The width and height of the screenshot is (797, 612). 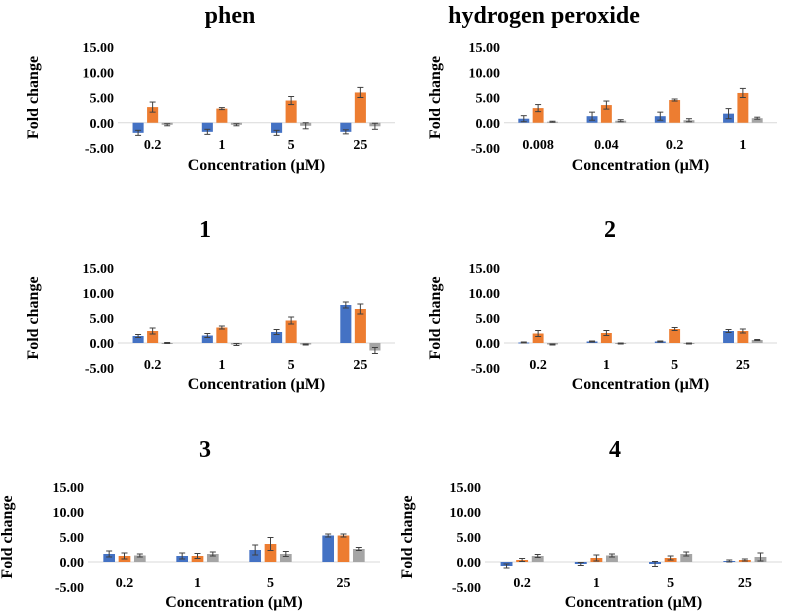 What do you see at coordinates (610, 230) in the screenshot?
I see `chart-title: 2` at bounding box center [610, 230].